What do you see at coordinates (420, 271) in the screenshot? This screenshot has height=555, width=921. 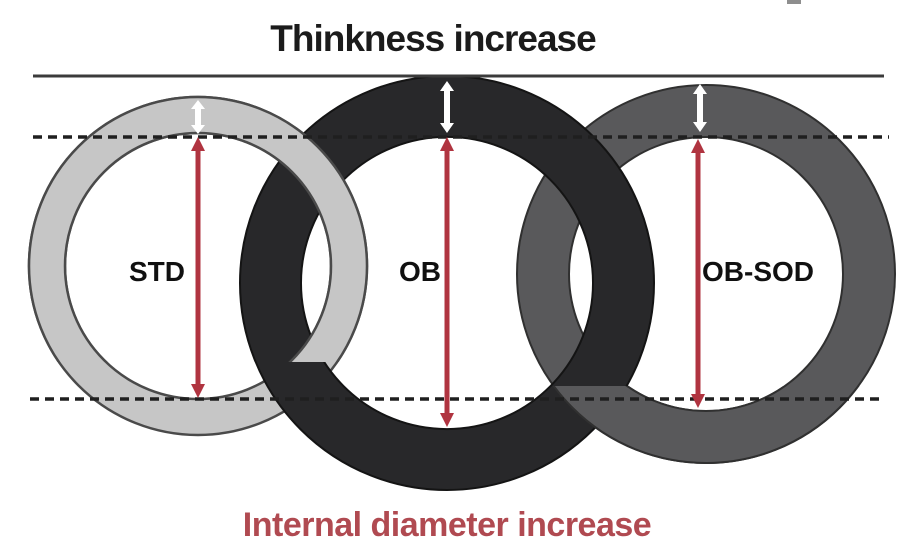 I see `ring-label-ob: OB` at bounding box center [420, 271].